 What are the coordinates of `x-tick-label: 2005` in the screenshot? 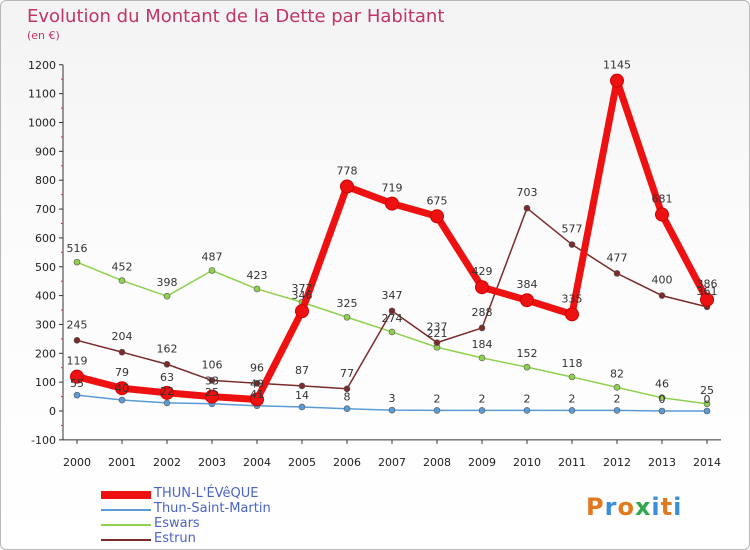 It's located at (302, 462).